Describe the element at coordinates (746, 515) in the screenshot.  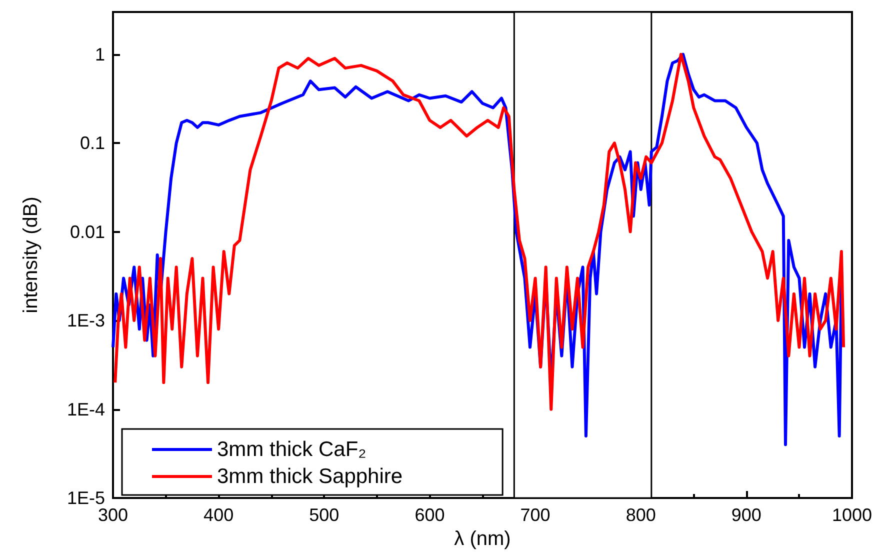
I see `x-tick-label: 900` at that location.